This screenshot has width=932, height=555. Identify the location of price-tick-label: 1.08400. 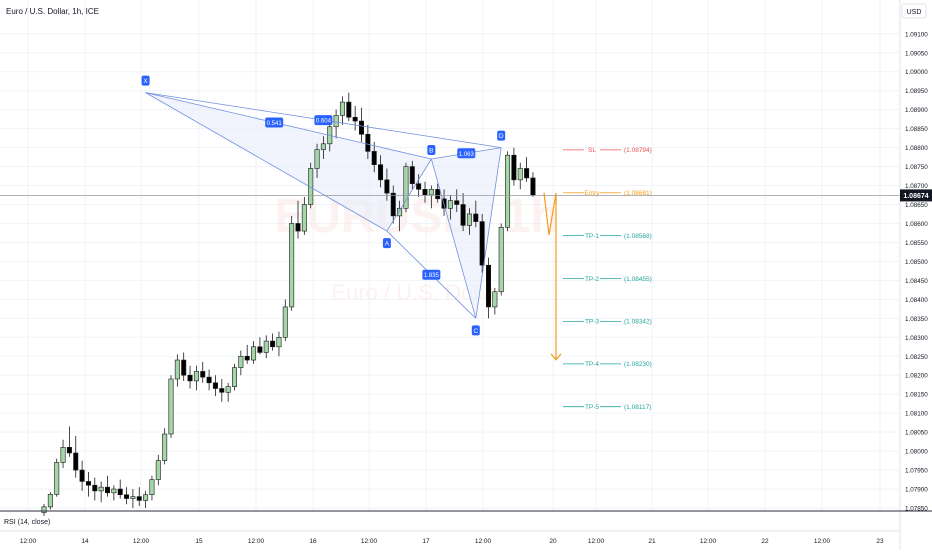
(916, 300).